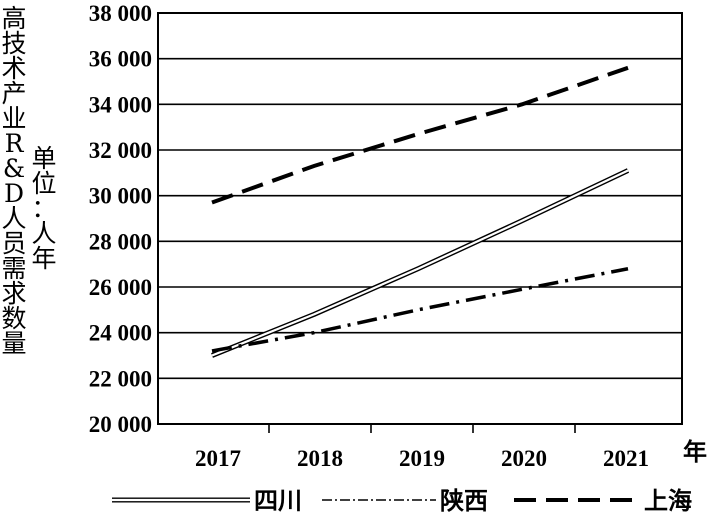 This screenshot has height=522, width=710. What do you see at coordinates (626, 458) in the screenshot?
I see `x-tick-label: 2021` at bounding box center [626, 458].